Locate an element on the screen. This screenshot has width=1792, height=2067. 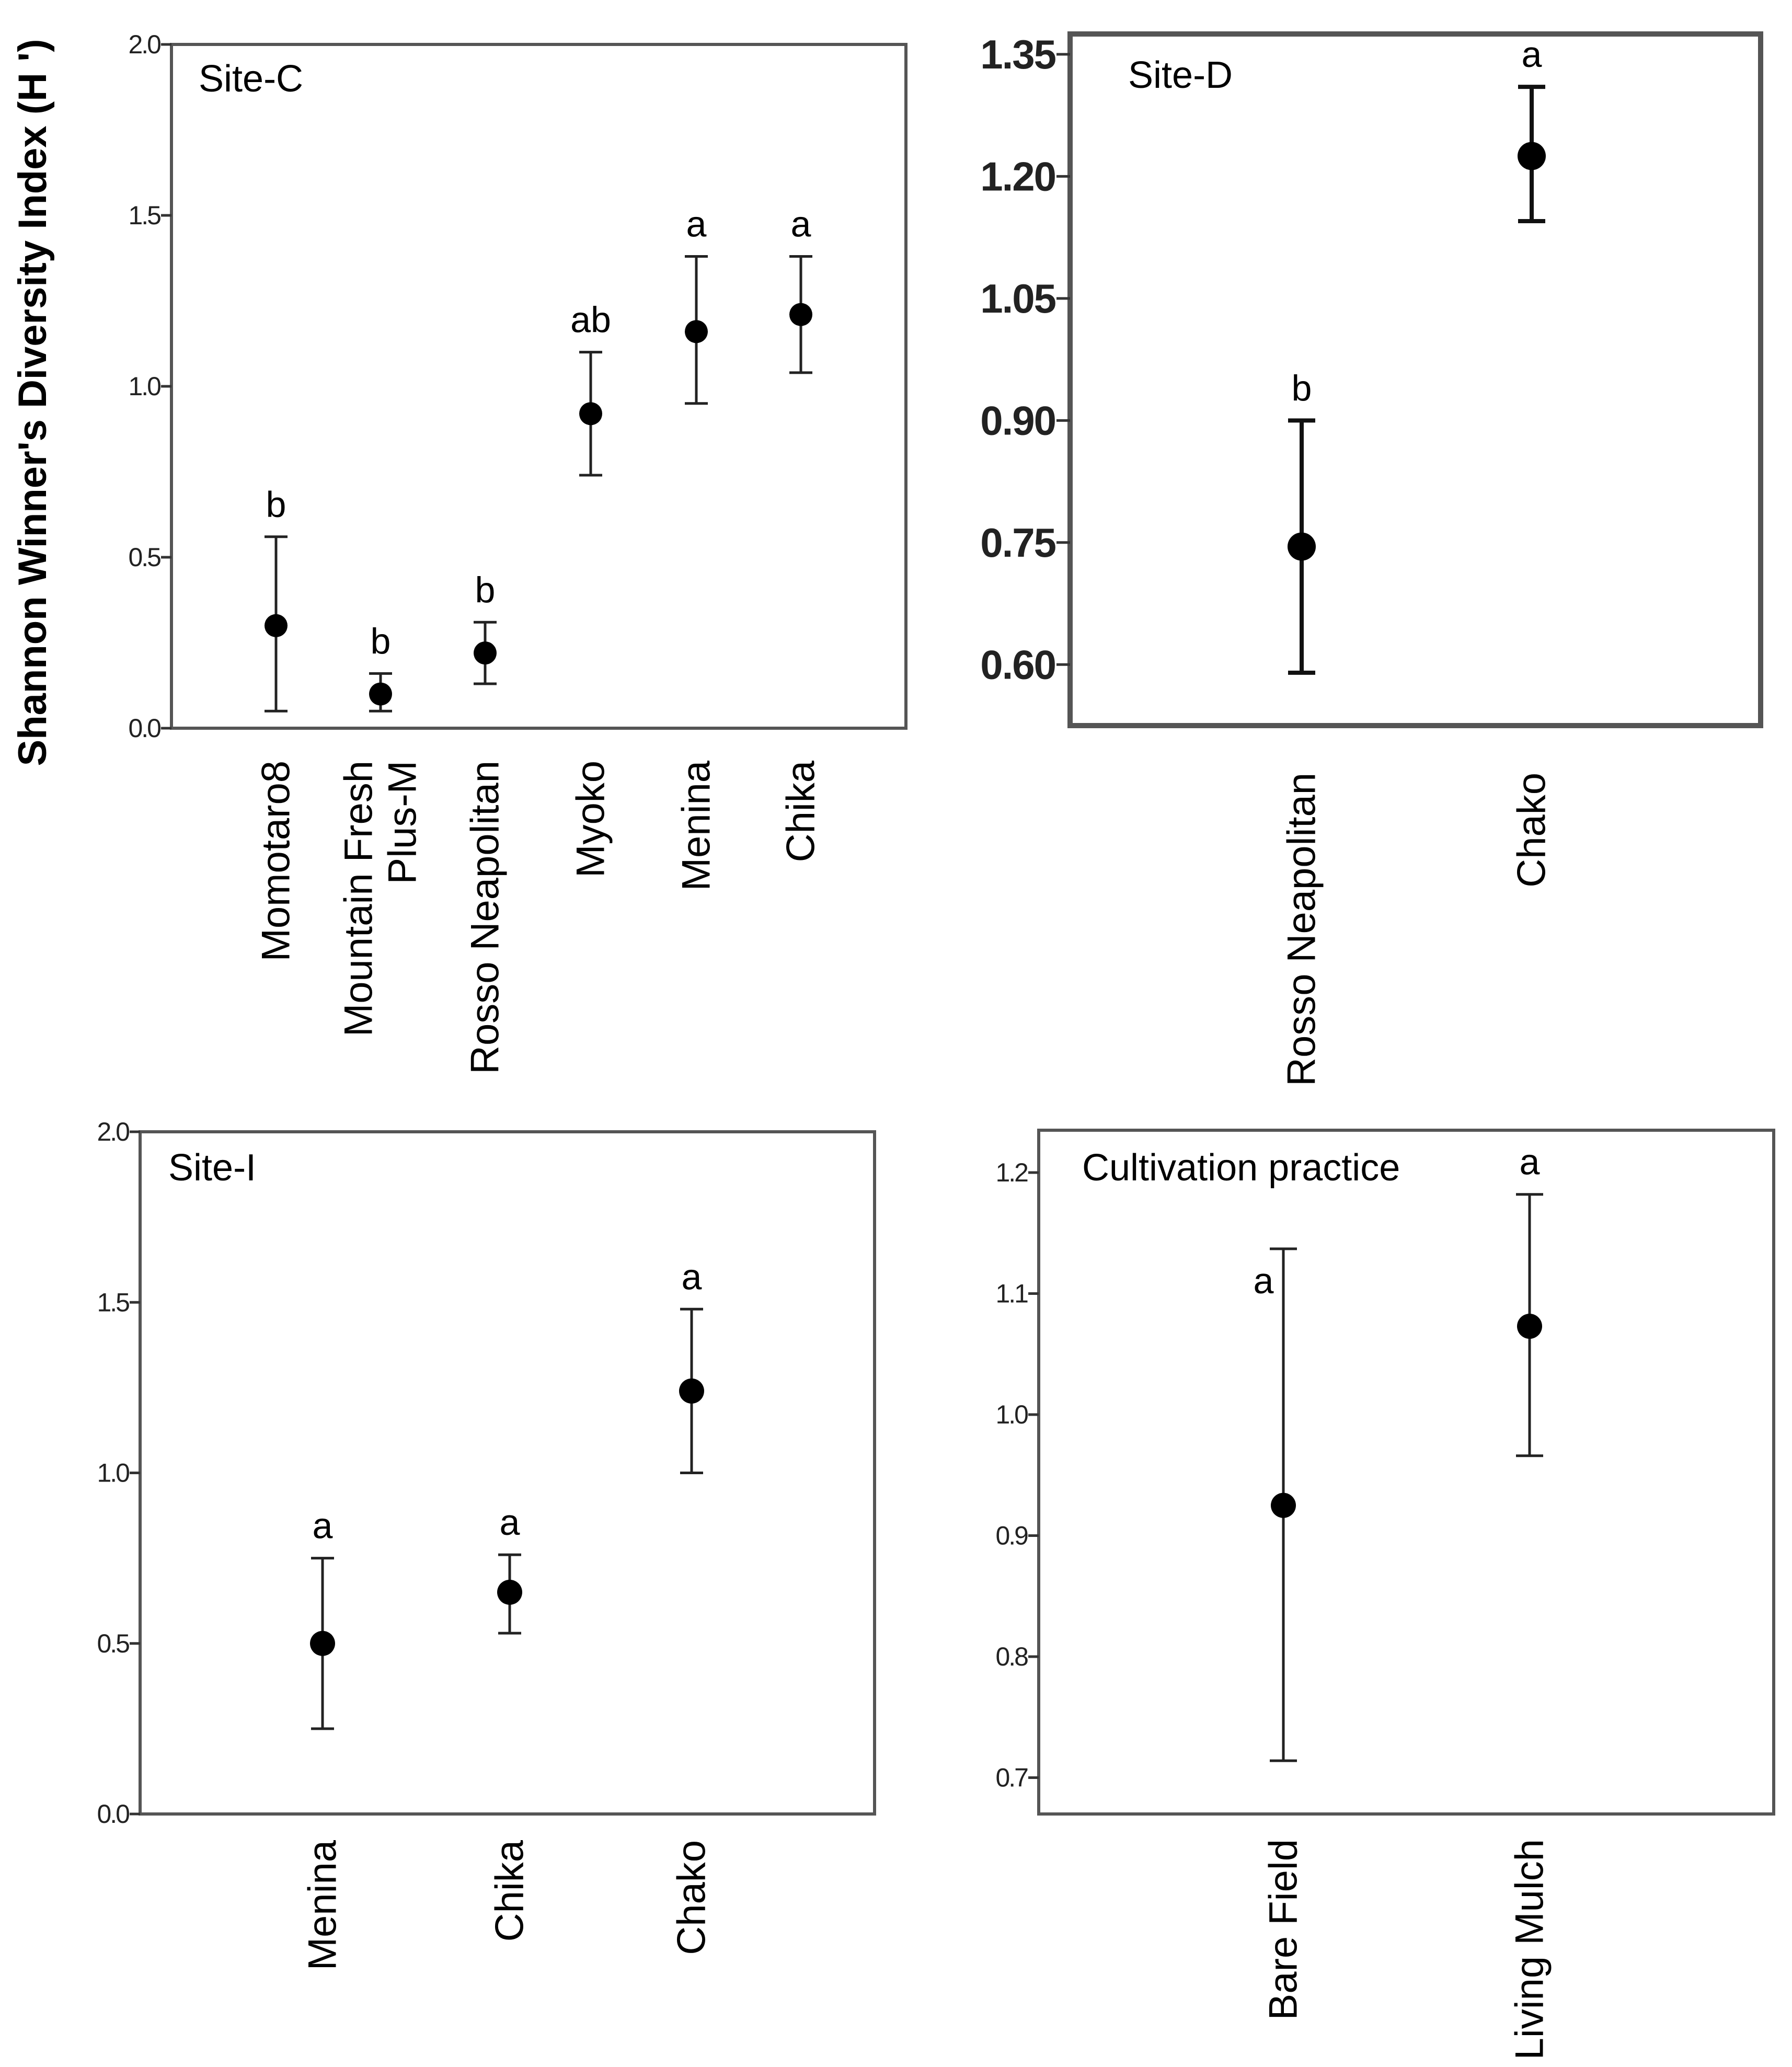
panel-title: Cultivation practice is located at coordinates (1241, 1168).